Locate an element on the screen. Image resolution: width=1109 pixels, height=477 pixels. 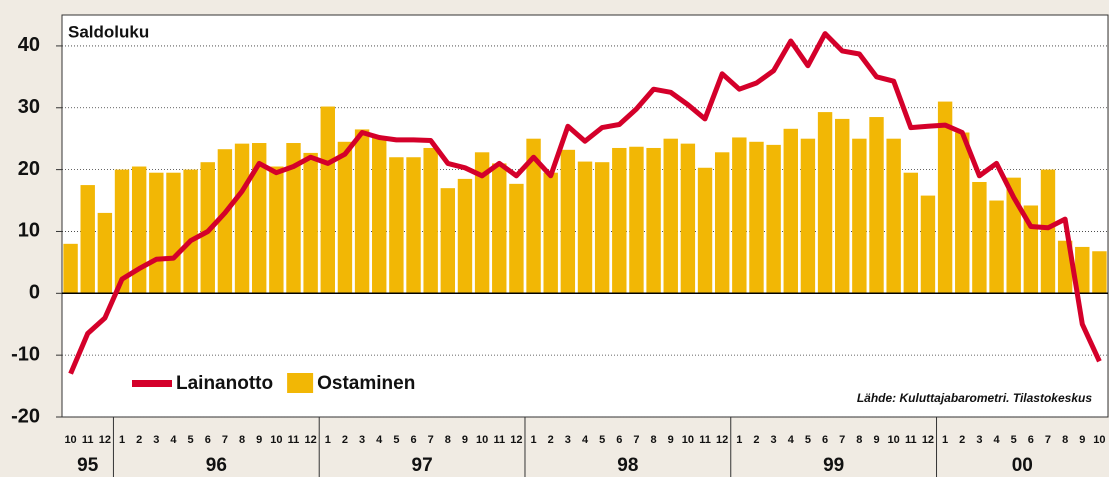
y-tick-label: -20 is located at coordinates (25, 416).